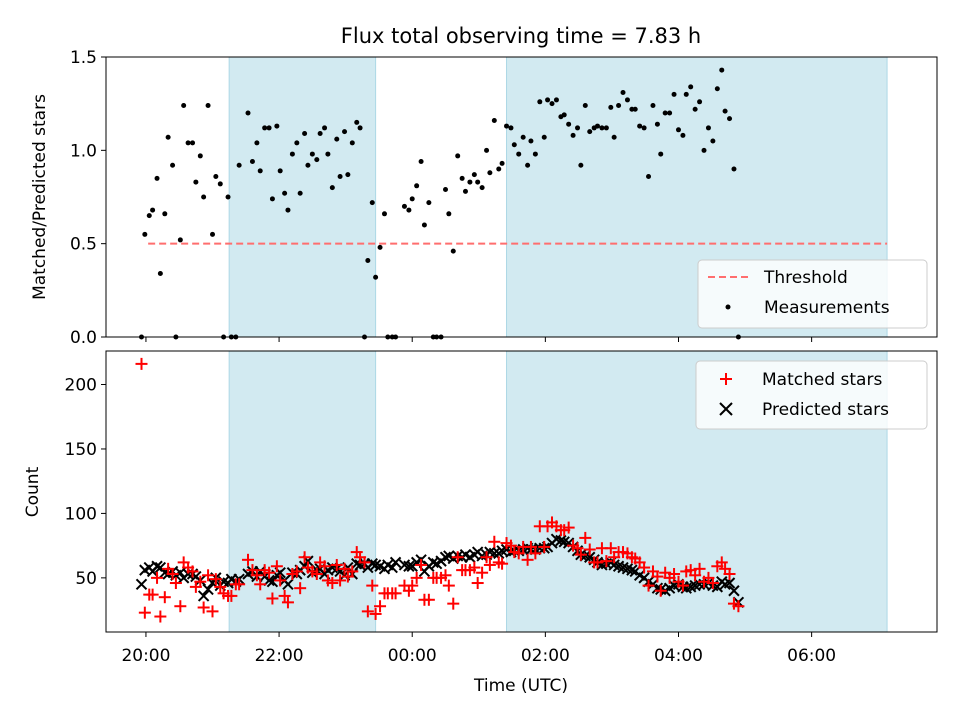  Describe the element at coordinates (412, 656) in the screenshot. I see `x-tick-label: 00:00` at that location.